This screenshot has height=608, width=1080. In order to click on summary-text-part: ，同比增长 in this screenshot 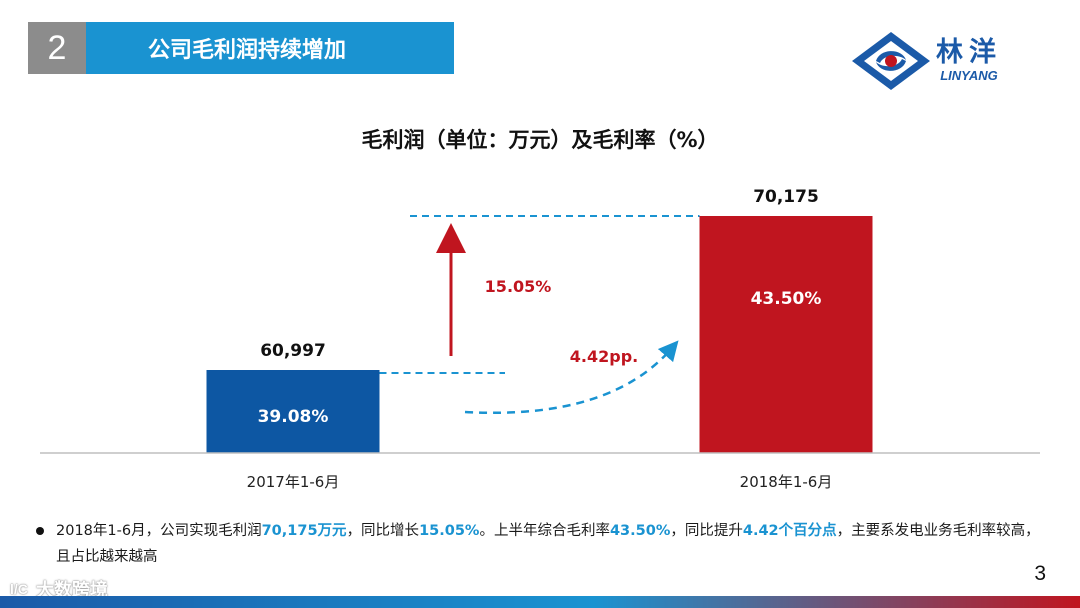, I will do `click(383, 531)`.